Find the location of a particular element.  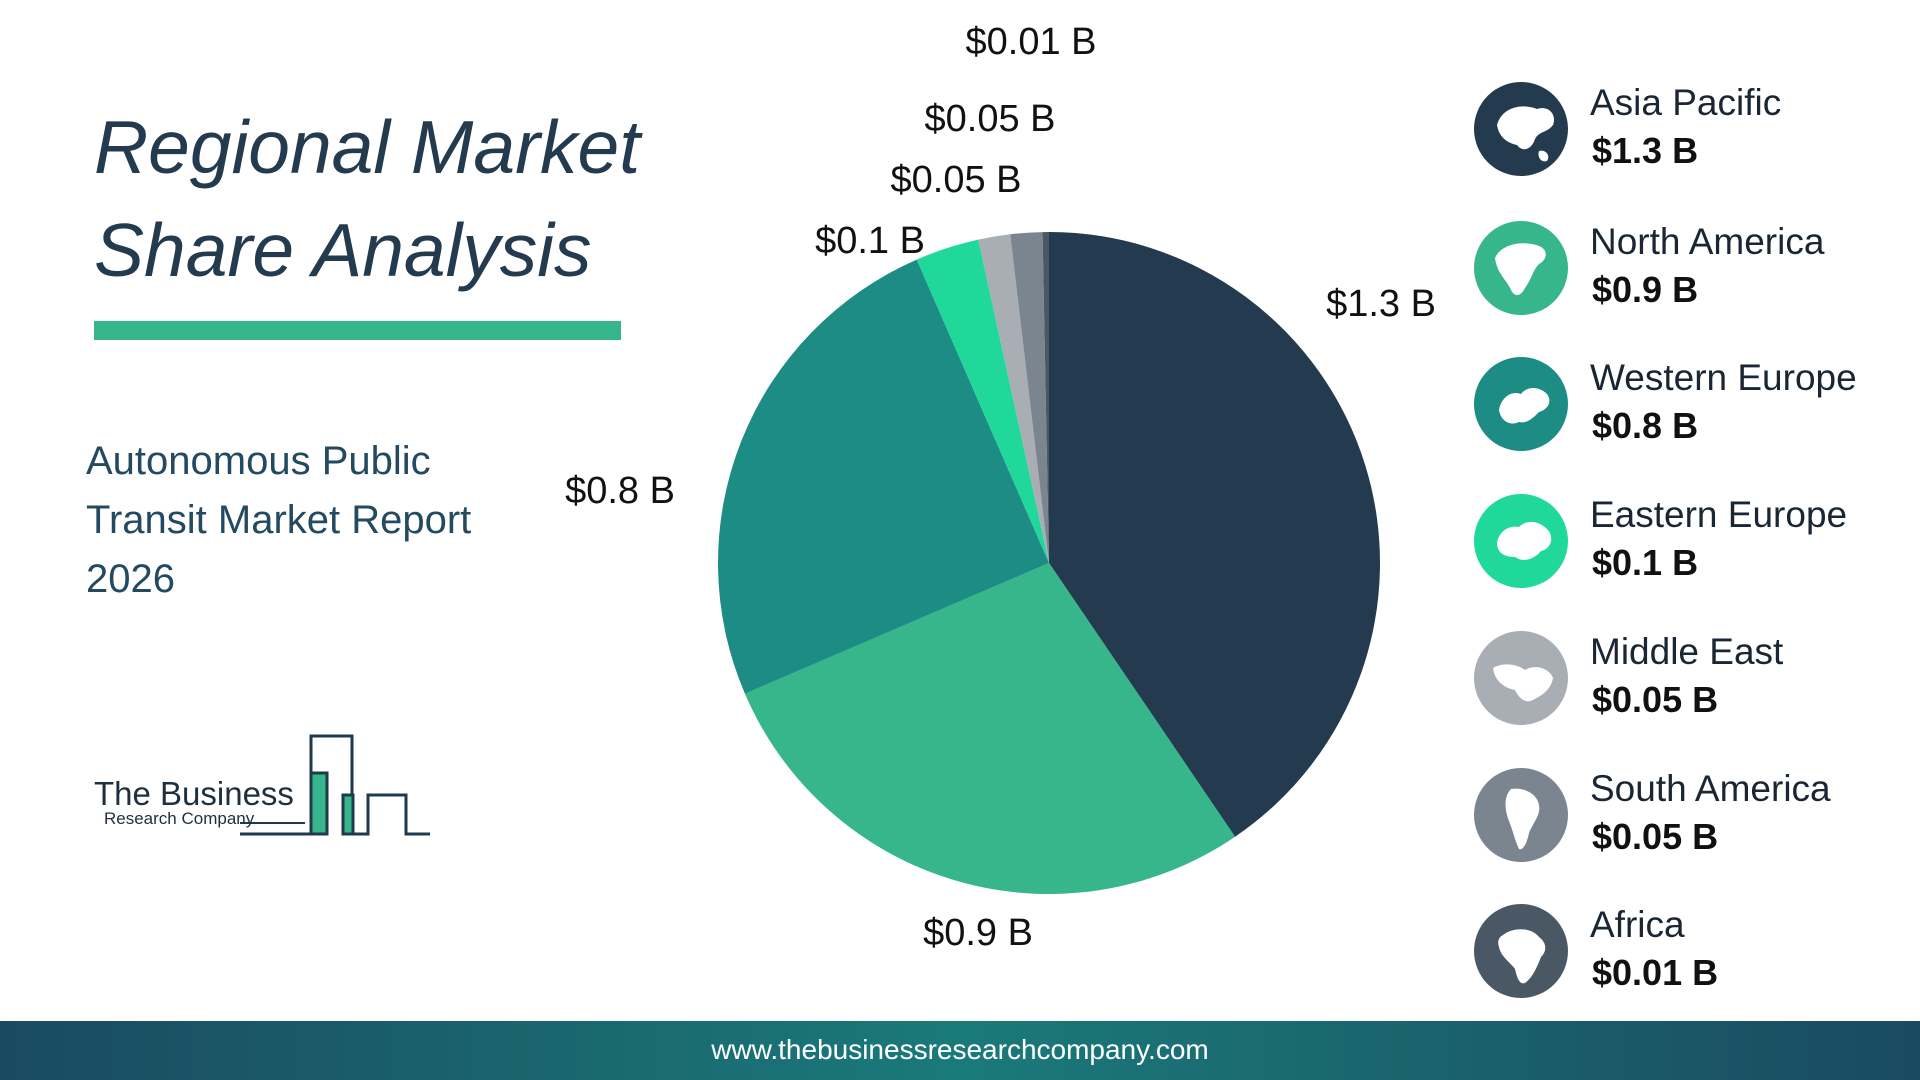

pie-slice-asia-pacific is located at coordinates (1214, 534).